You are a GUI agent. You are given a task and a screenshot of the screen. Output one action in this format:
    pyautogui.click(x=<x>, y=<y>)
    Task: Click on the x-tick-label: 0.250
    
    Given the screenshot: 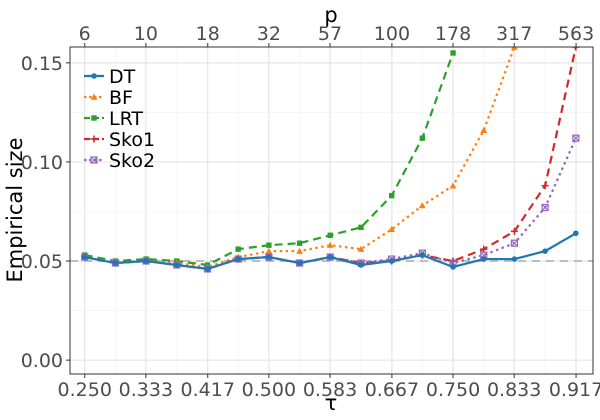 What is the action you would take?
    pyautogui.click(x=85, y=390)
    